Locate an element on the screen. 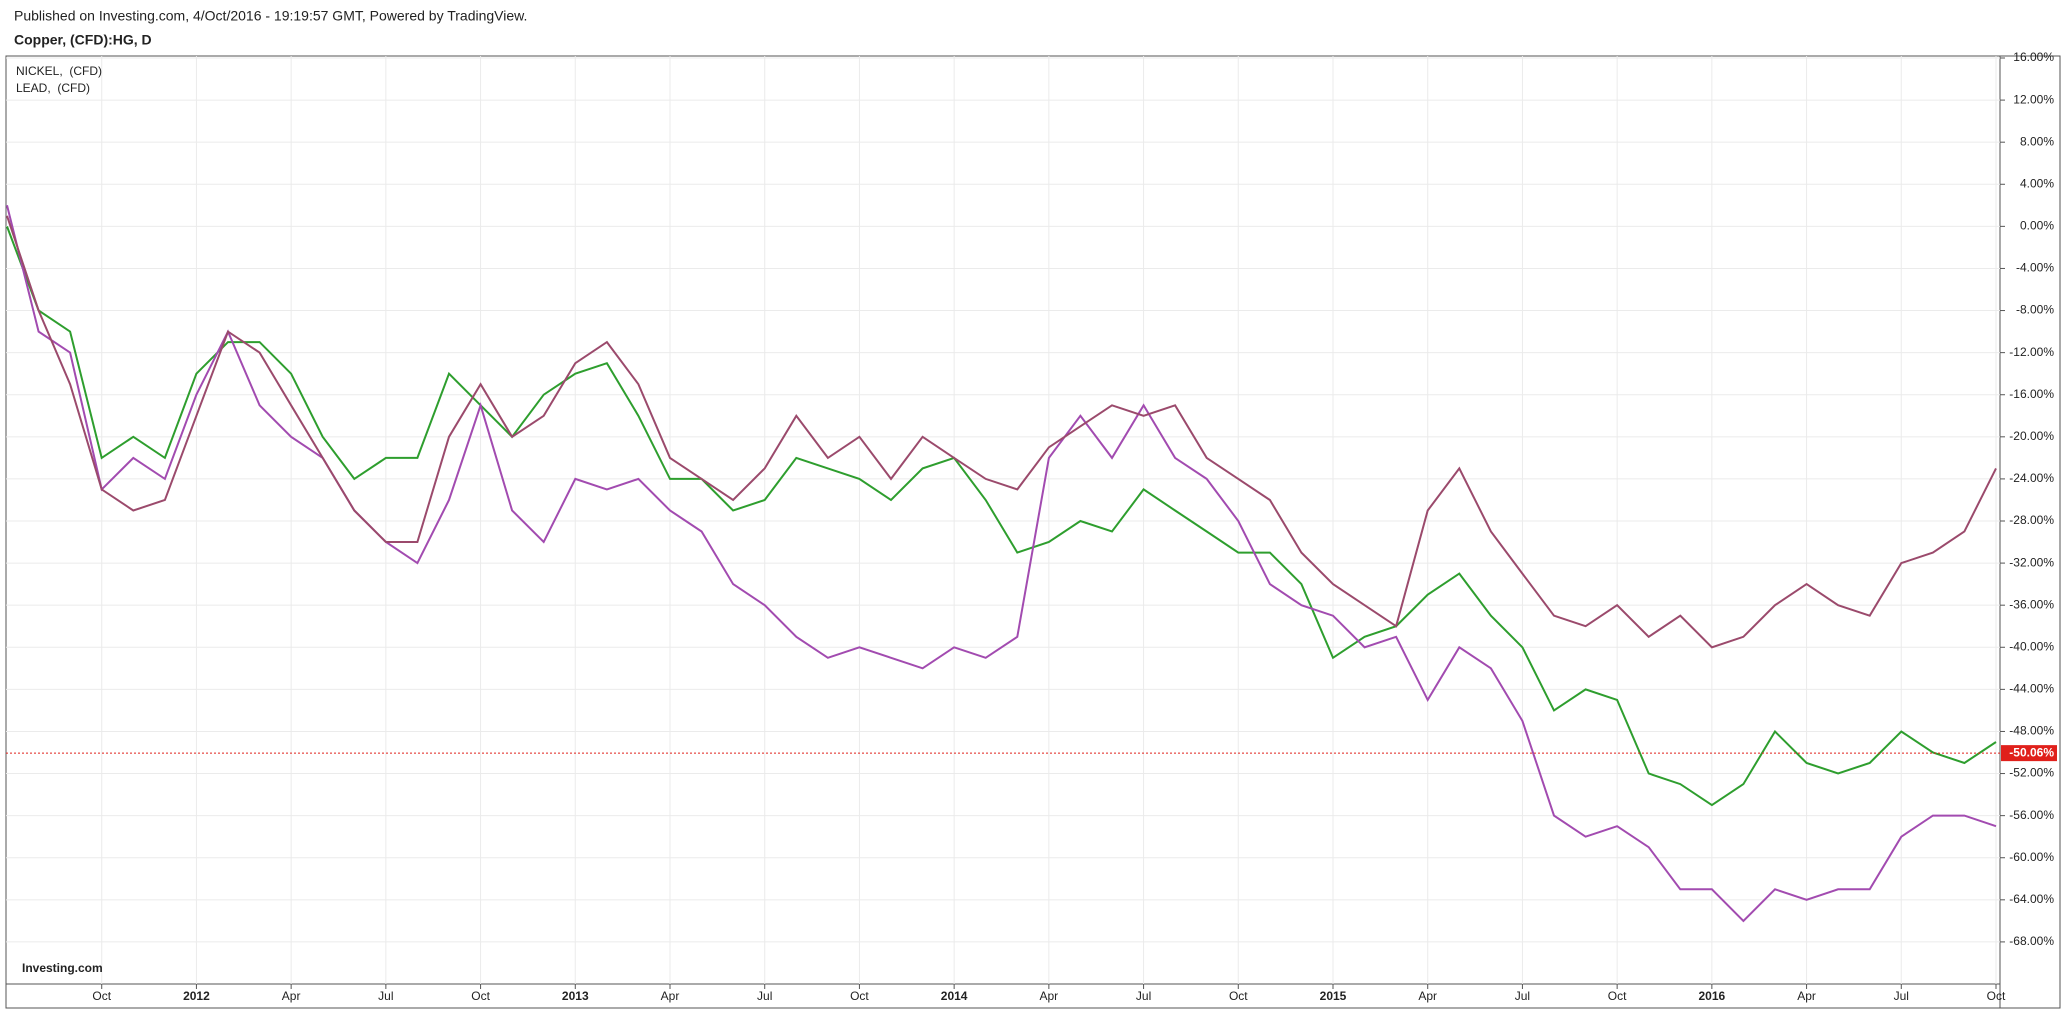  y-tick-label: -68.00% is located at coordinates (2031, 941).